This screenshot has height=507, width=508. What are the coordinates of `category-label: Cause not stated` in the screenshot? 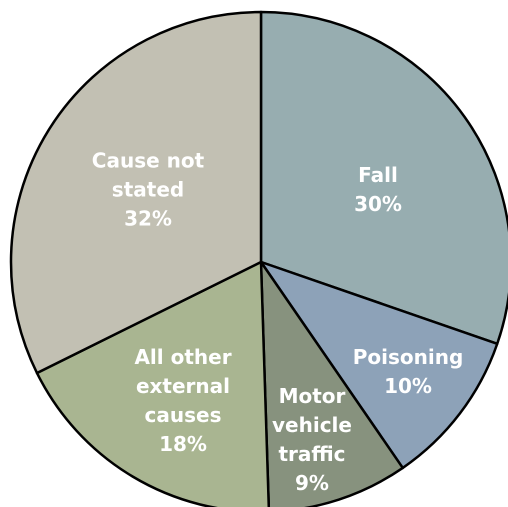 It's located at (148, 175).